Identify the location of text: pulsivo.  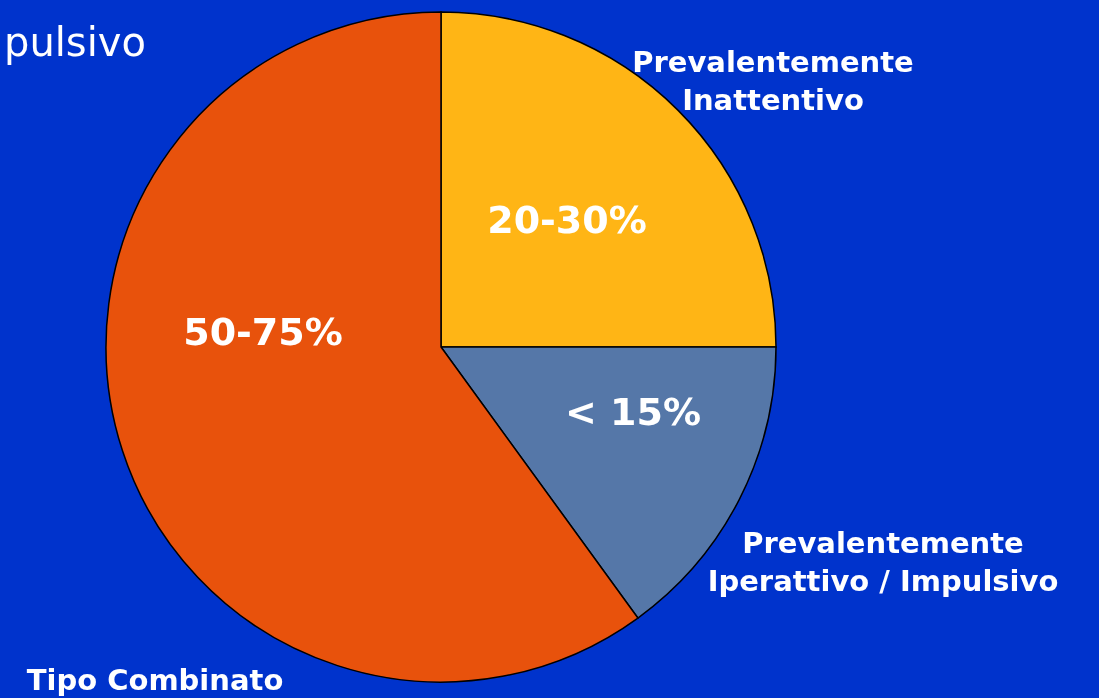
(75, 42).